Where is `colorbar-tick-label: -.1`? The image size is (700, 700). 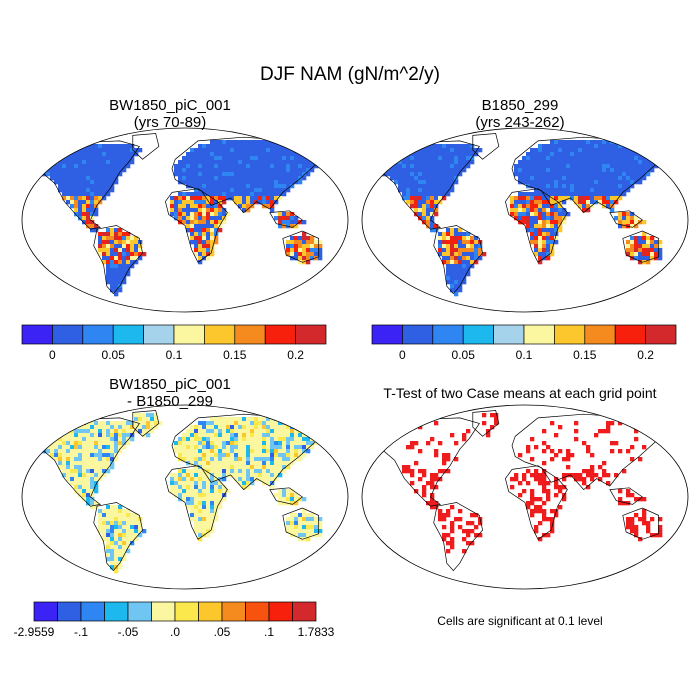 colorbar-tick-label: -.1 is located at coordinates (81, 632).